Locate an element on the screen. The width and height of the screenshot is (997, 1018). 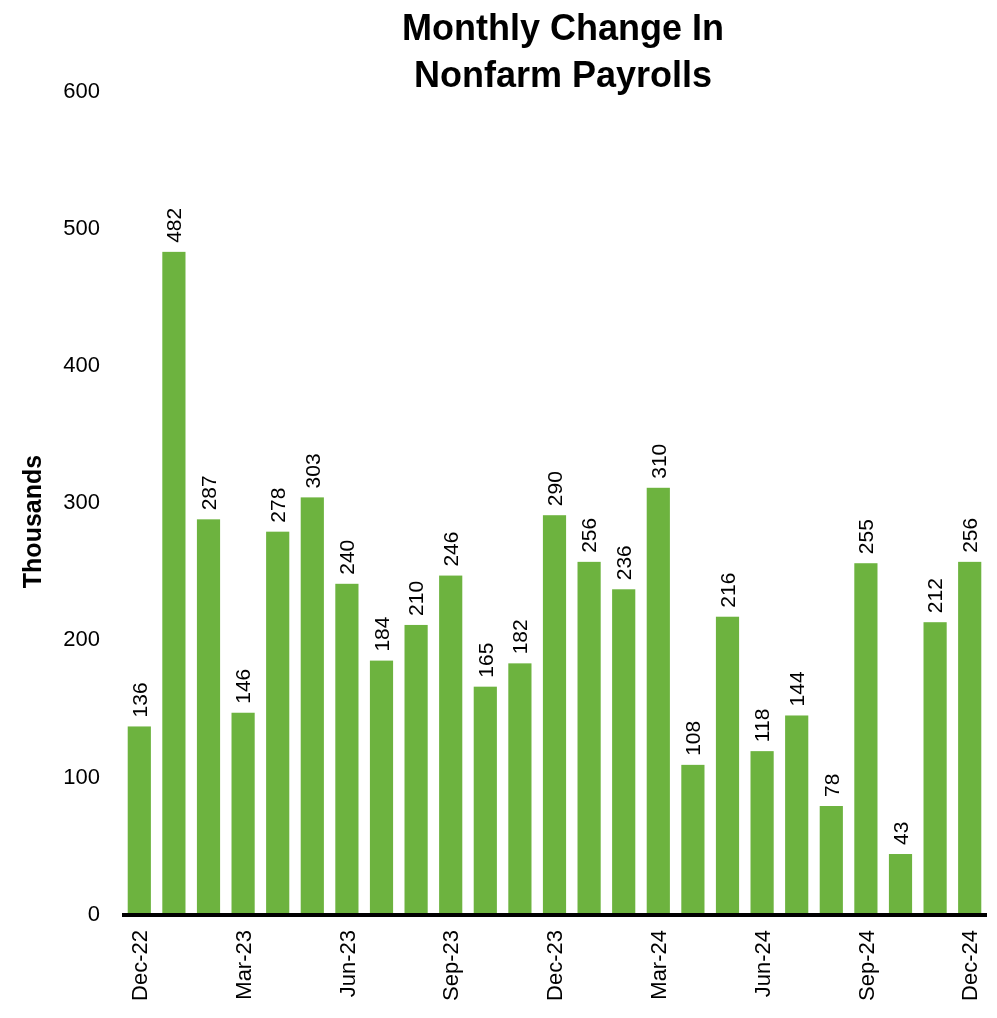
data-label: 210 is located at coordinates (416, 598).